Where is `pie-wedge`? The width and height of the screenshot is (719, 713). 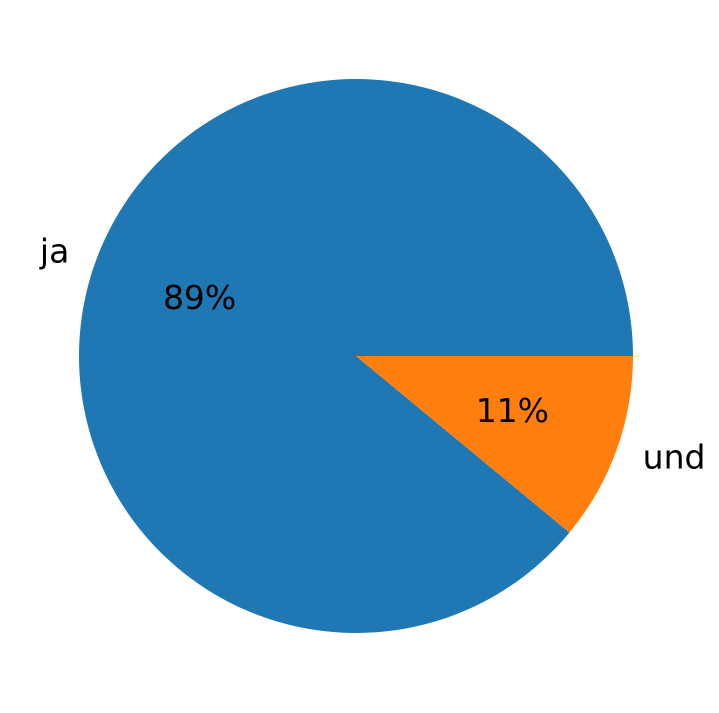 pie-wedge is located at coordinates (494, 444).